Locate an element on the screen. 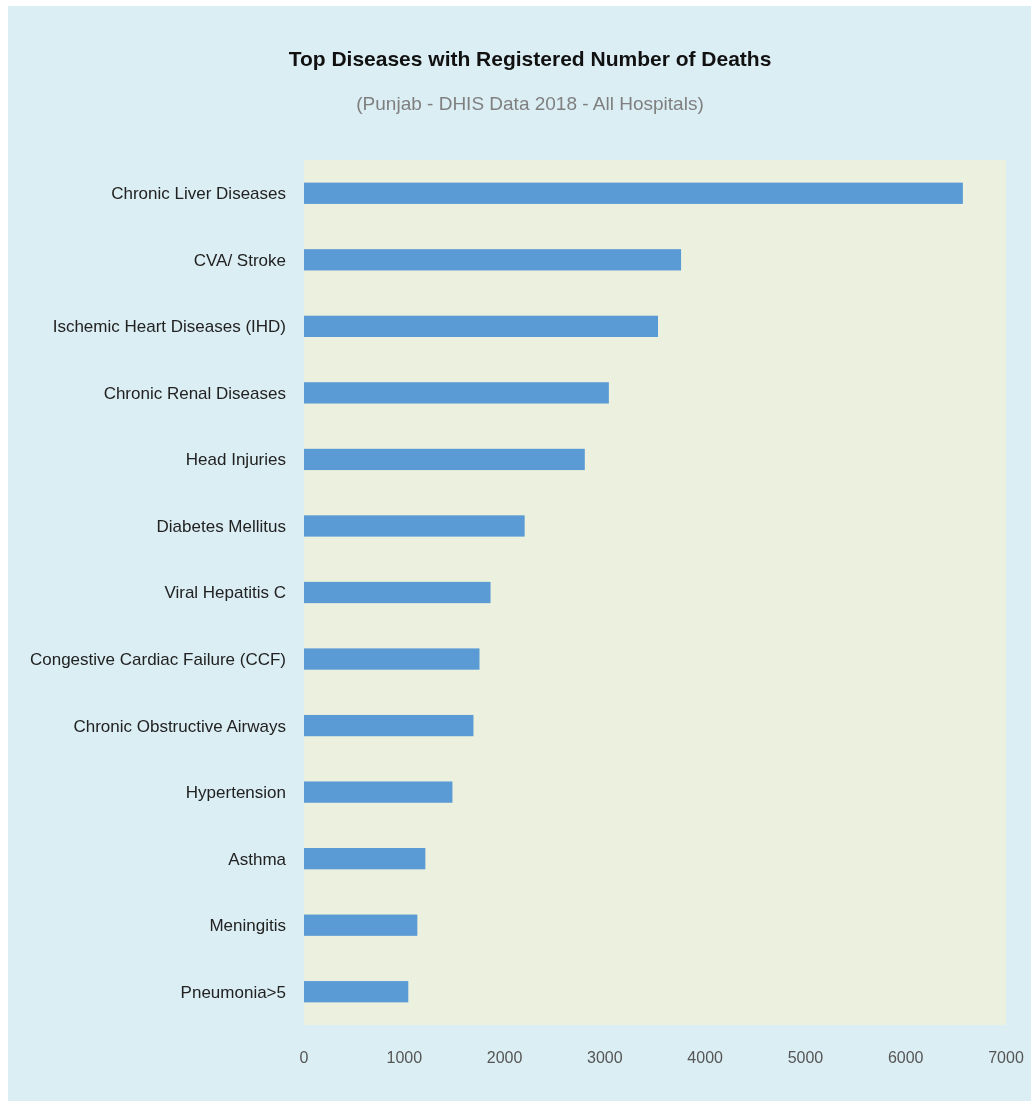 The width and height of the screenshot is (1033, 1105). x-tick-label: 1000 is located at coordinates (404, 1057).